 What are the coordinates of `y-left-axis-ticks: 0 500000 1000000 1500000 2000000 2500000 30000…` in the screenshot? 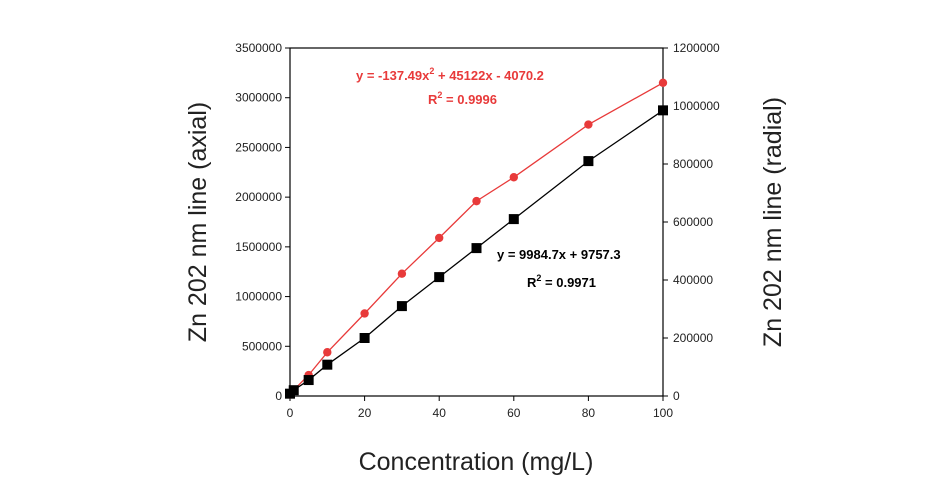 It's located at (262, 222).